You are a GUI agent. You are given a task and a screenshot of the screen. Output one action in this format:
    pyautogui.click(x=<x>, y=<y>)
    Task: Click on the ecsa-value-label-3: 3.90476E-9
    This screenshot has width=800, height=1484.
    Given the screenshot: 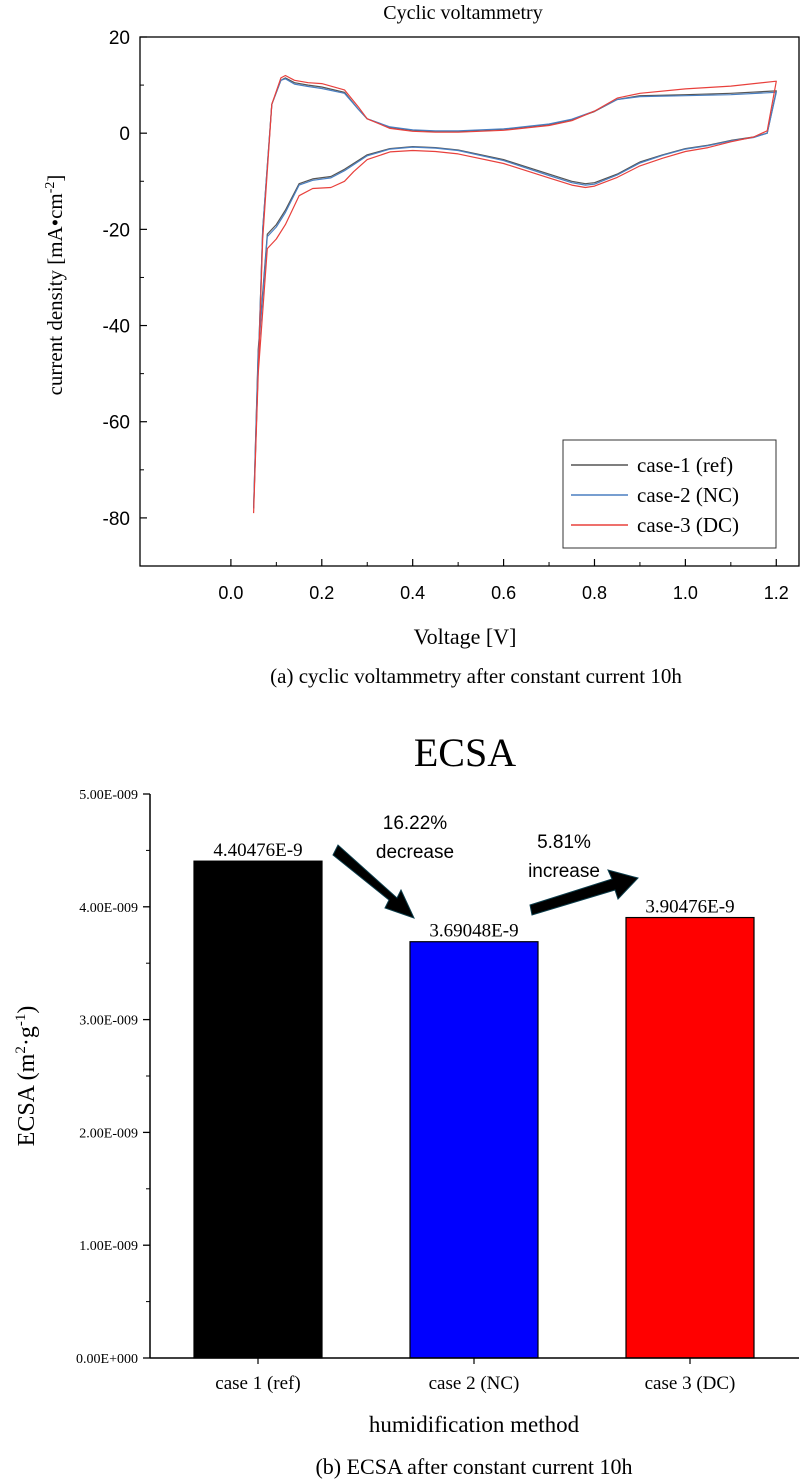 What is the action you would take?
    pyautogui.click(x=689, y=907)
    